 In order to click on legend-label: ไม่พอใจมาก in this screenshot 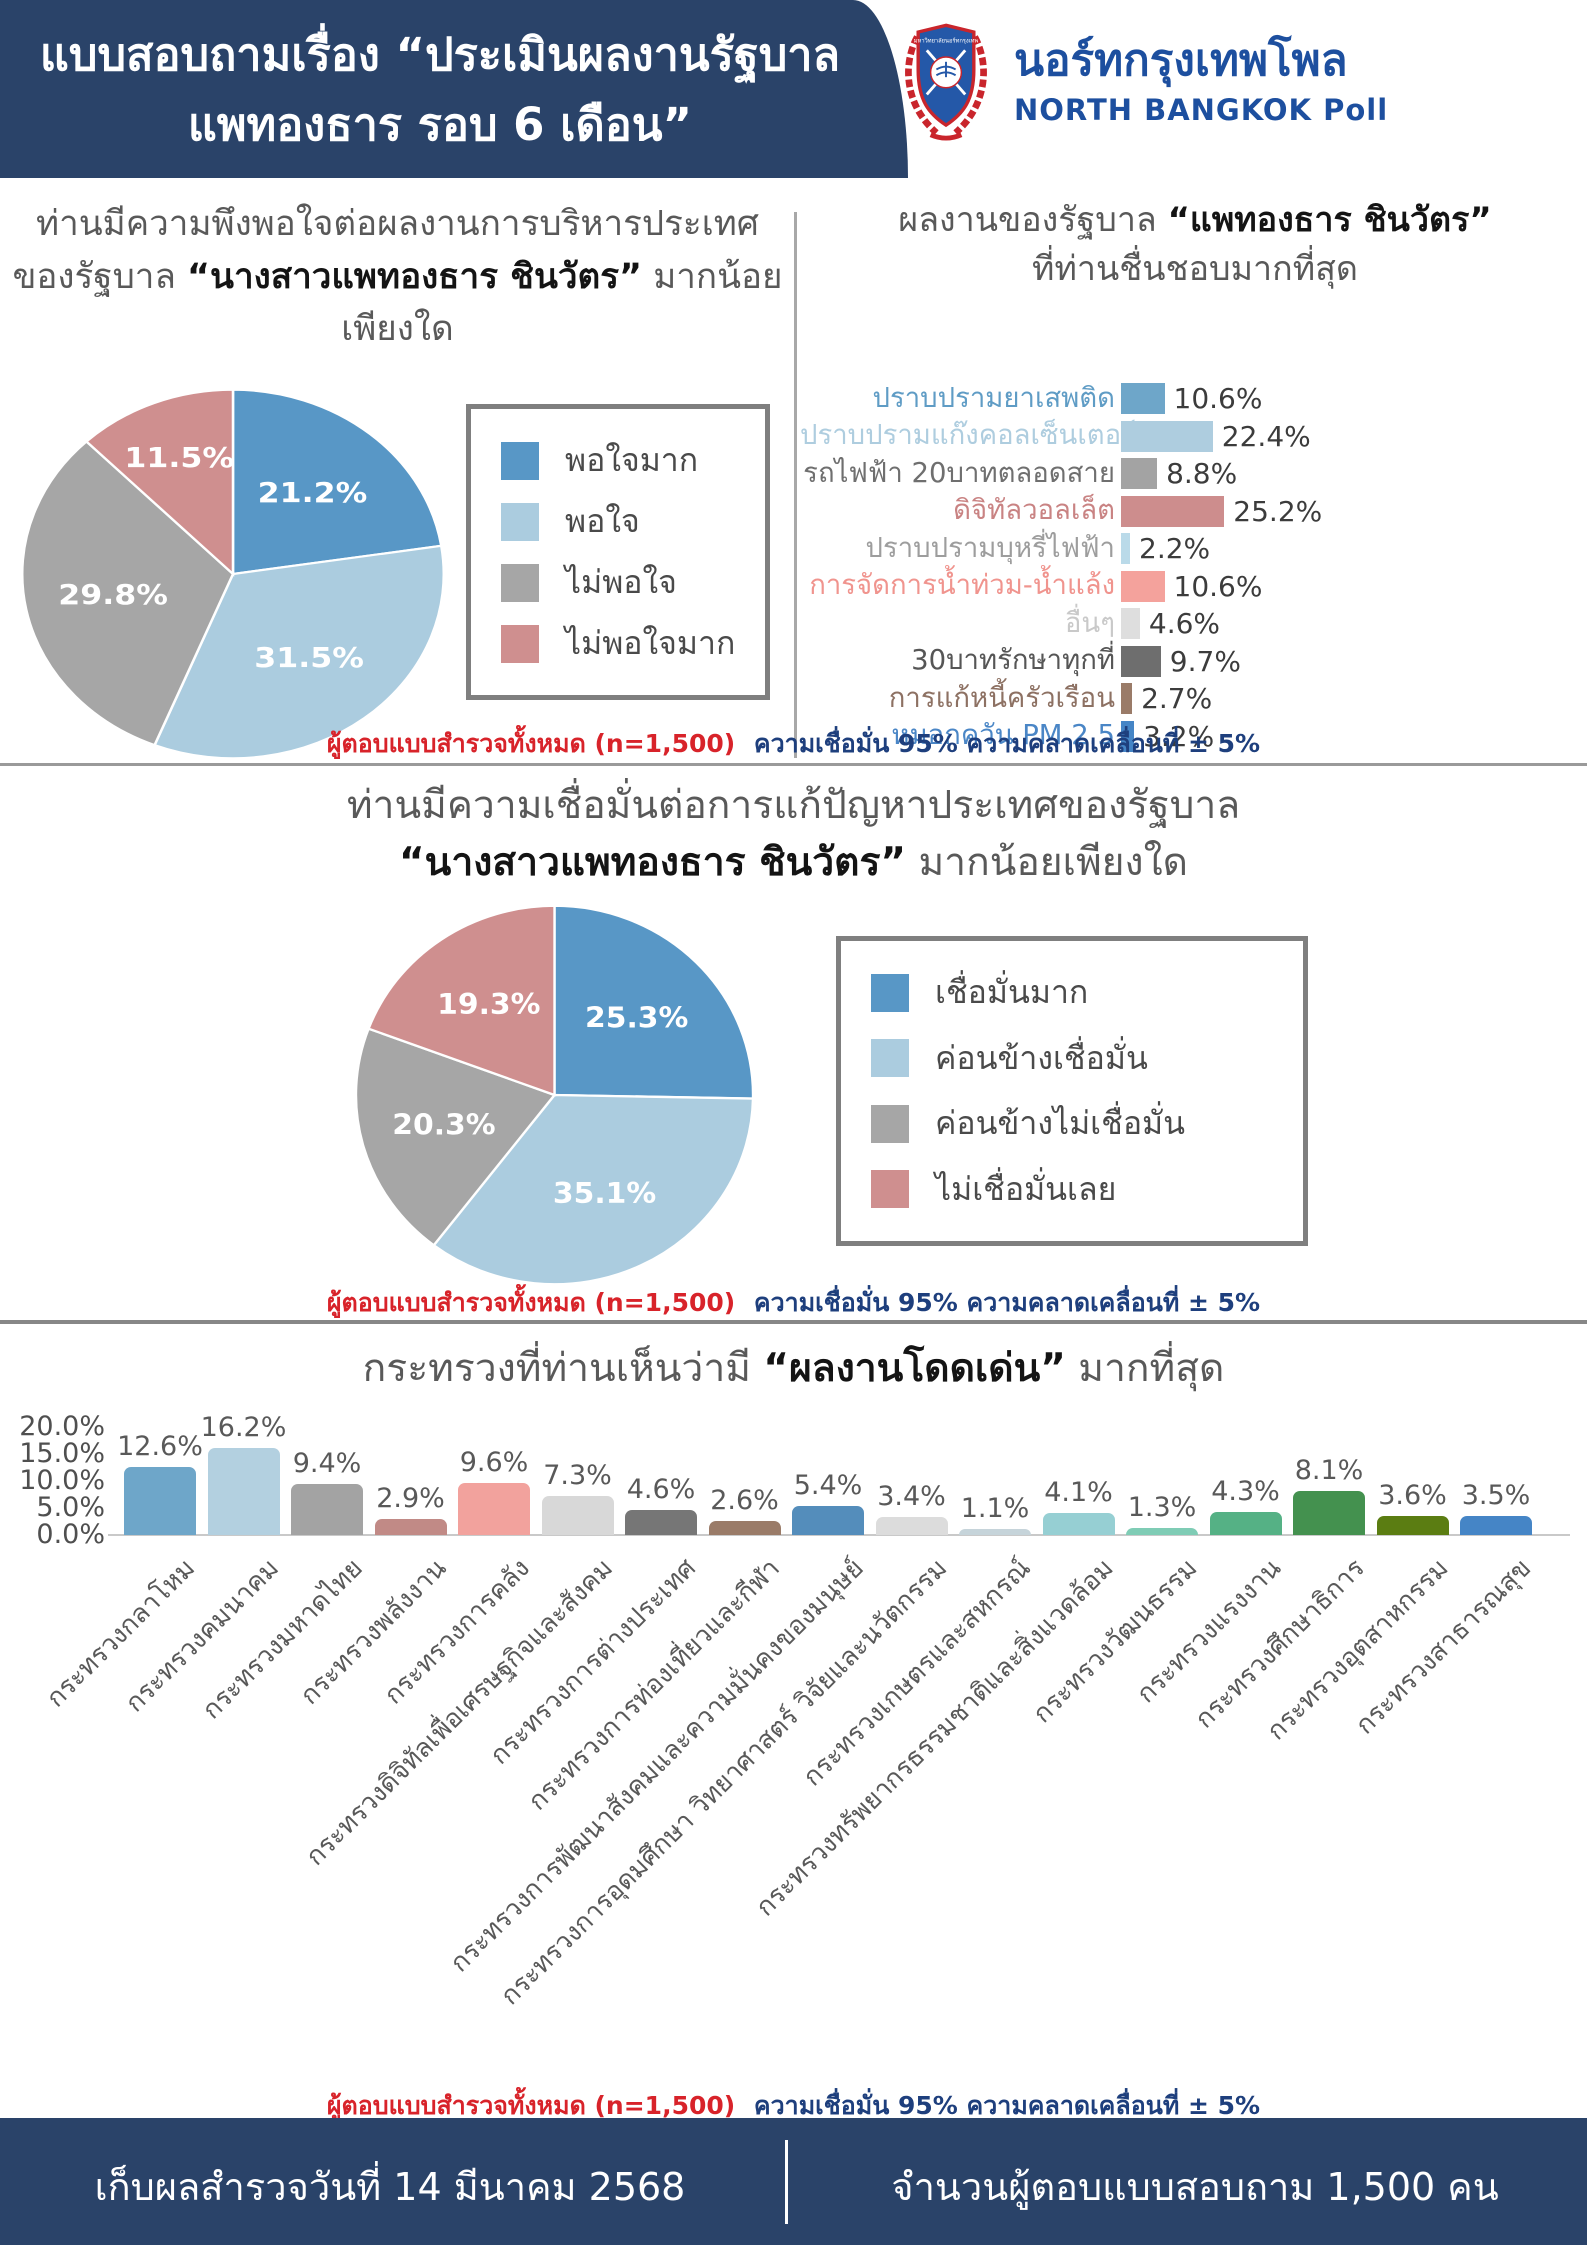, I will do `click(650, 643)`.